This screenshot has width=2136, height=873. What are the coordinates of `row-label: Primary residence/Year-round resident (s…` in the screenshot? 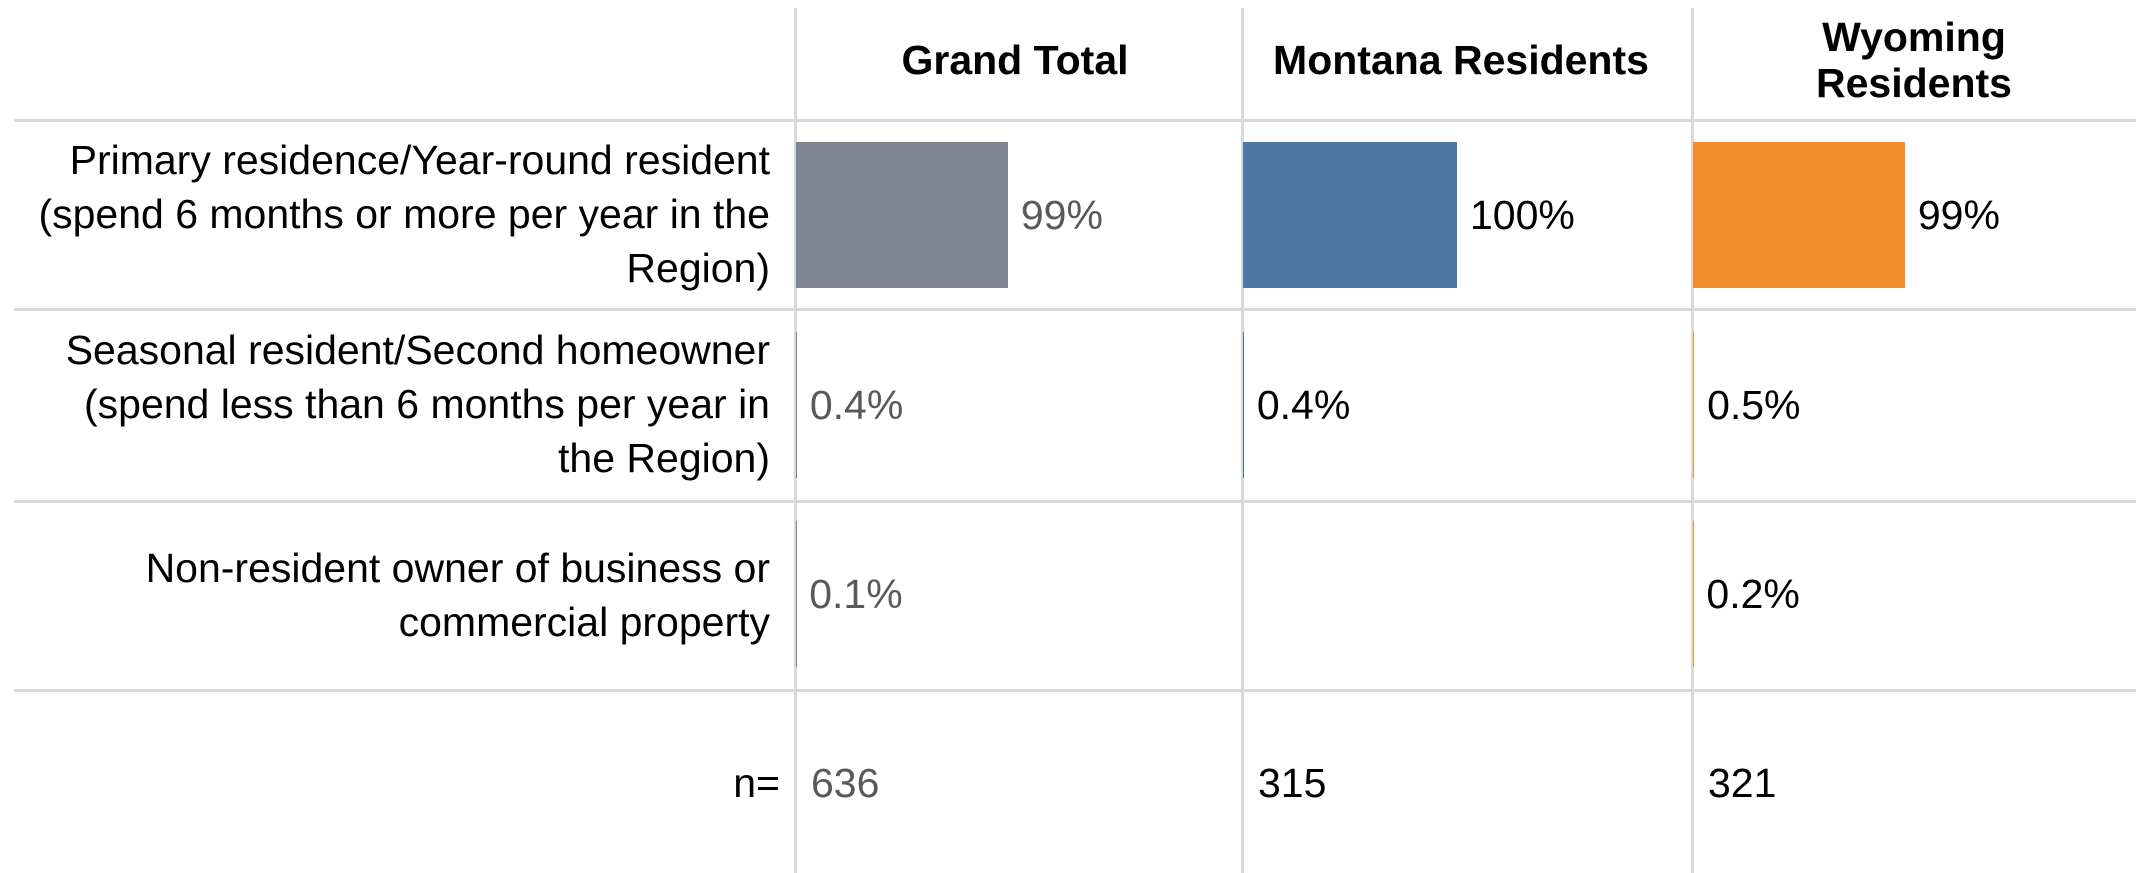 It's located at (404, 213).